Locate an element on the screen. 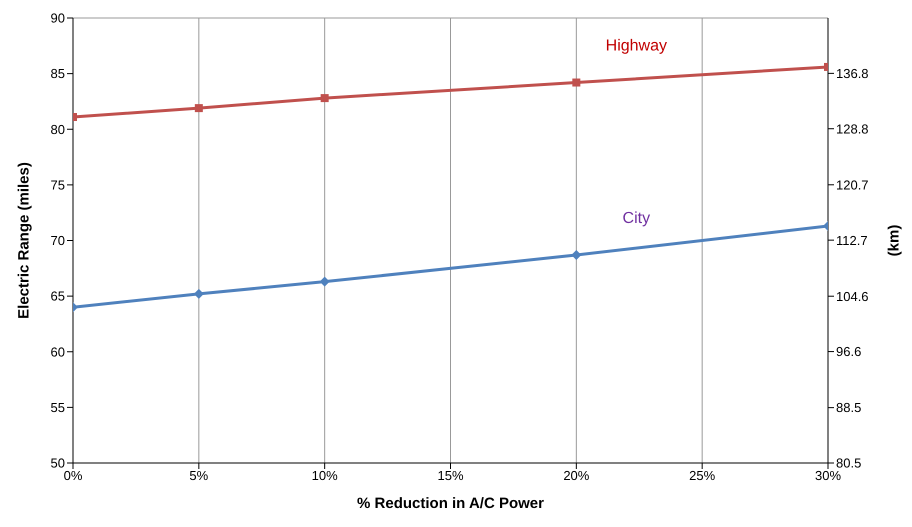 The width and height of the screenshot is (912, 527). x-tick-label: 30% is located at coordinates (828, 476).